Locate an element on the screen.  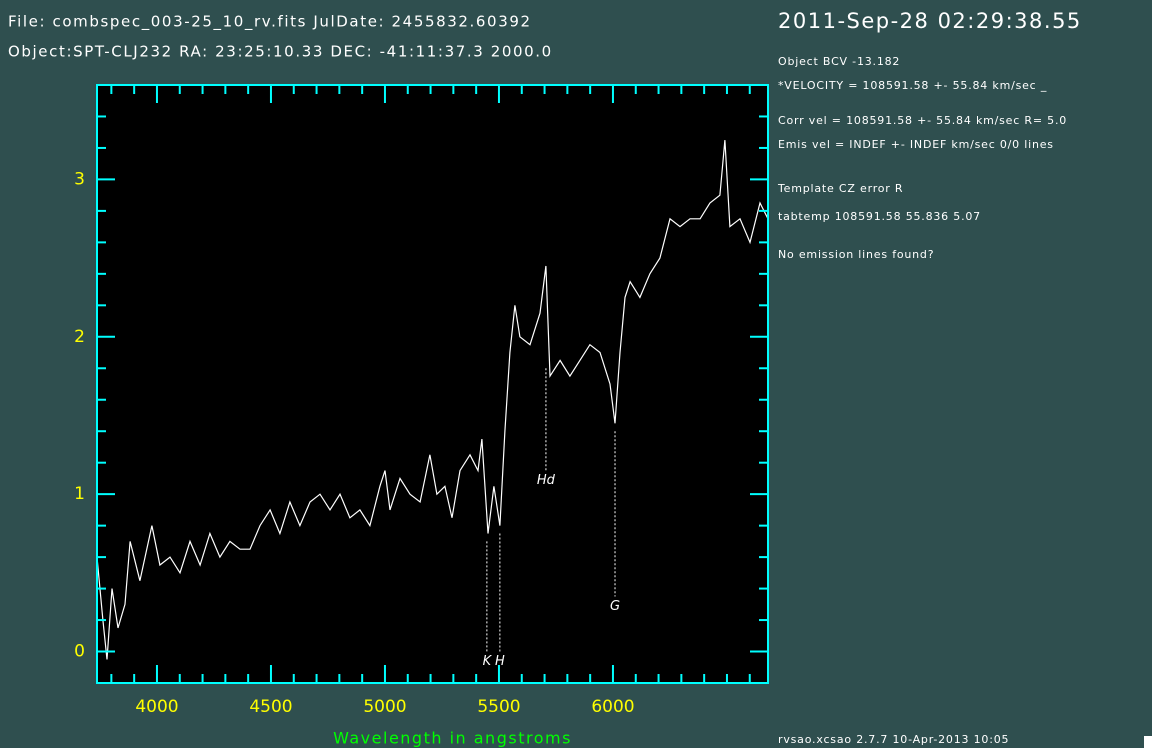
line-marker-label: K is located at coordinates (488, 661).